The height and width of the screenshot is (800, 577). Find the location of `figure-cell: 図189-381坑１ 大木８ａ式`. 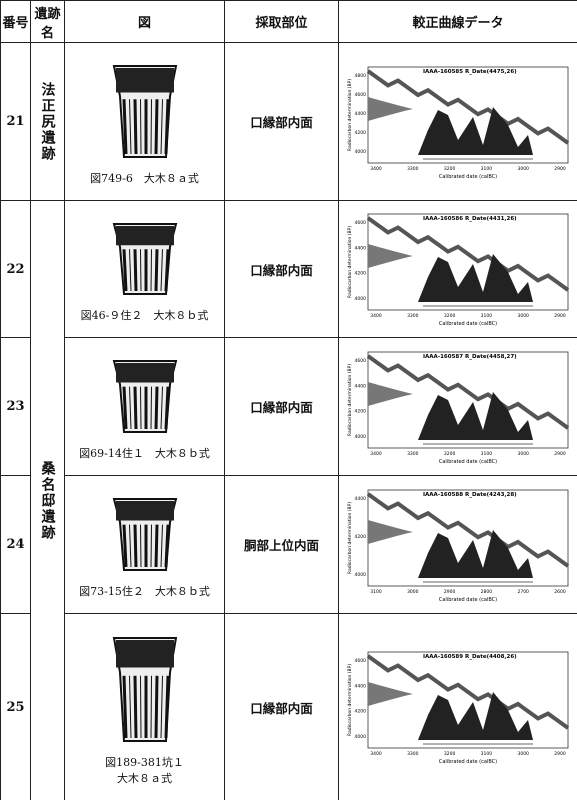

figure-cell: 図189-381坑１ 大木８ａ式 is located at coordinates (145, 707).